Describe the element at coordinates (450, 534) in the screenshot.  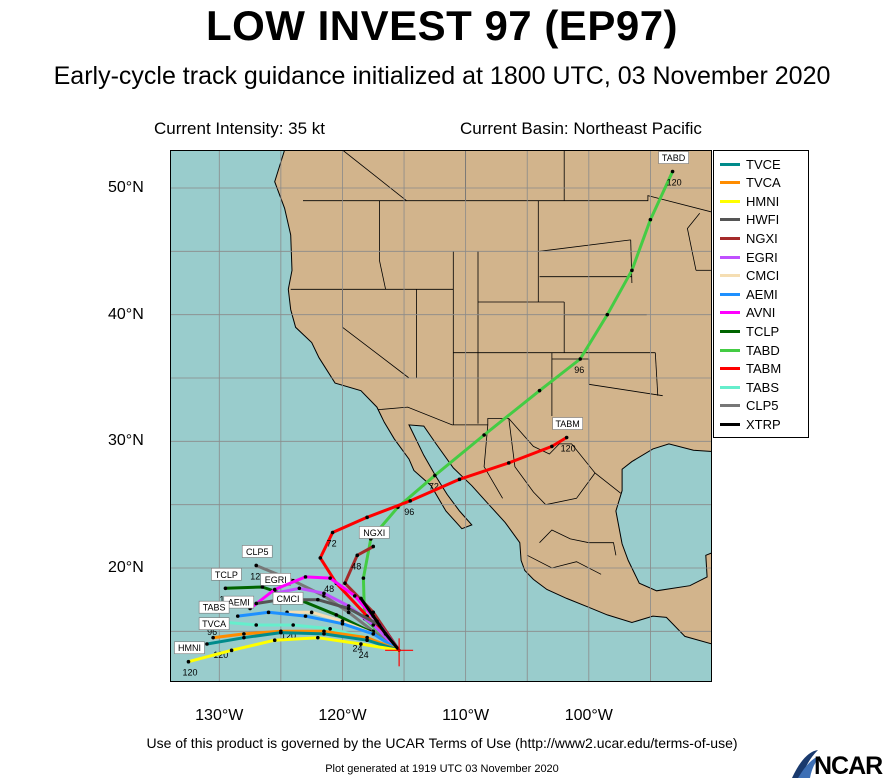
I see `track-tabm: 72 96 120 TABM` at that location.